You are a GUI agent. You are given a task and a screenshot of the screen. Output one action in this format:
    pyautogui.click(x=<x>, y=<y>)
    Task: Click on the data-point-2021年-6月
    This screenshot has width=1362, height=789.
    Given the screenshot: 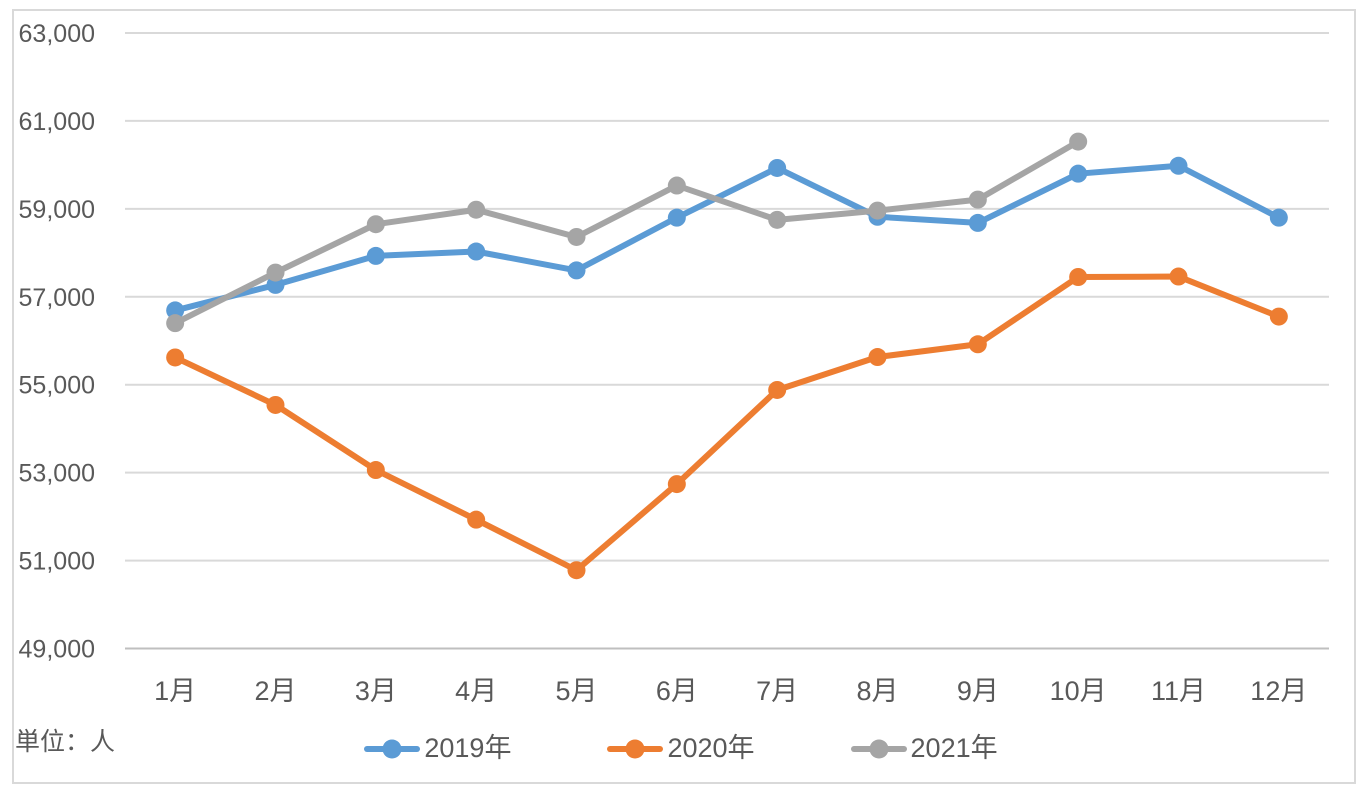 What is the action you would take?
    pyautogui.click(x=676, y=185)
    